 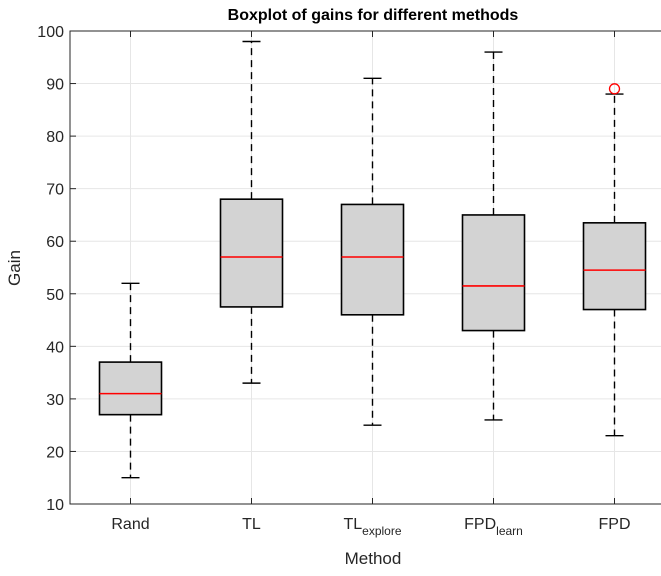 I want to click on y-tick-label: 60, so click(x=55, y=242).